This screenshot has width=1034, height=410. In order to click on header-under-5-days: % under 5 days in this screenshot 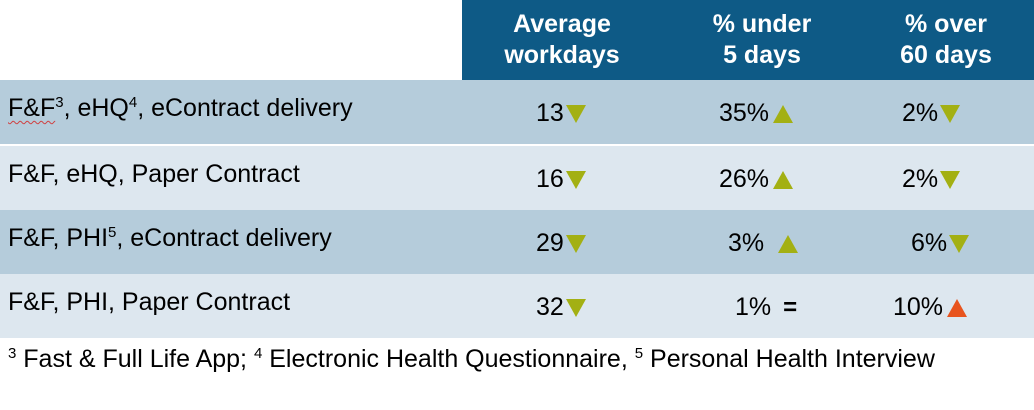, I will do `click(762, 39)`.